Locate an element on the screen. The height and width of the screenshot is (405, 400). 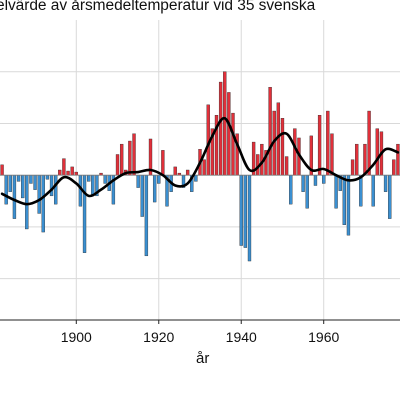
bar-1966 is located at coordinates (348, 205).